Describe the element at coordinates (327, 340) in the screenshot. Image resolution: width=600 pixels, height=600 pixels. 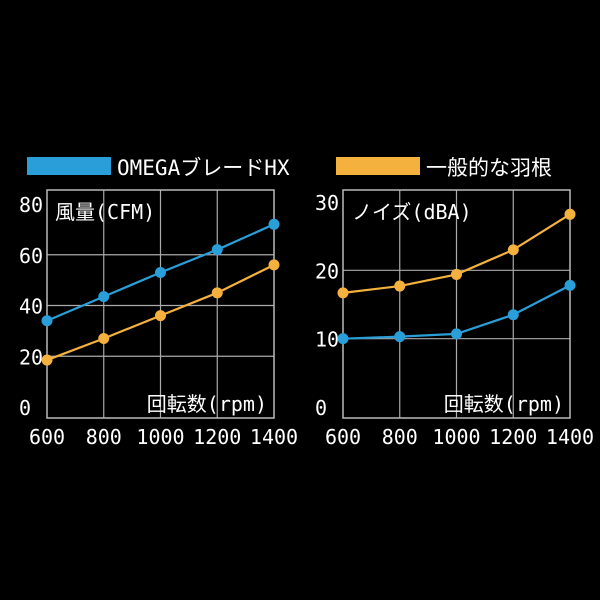
I see `y-tick-label: 10` at that location.